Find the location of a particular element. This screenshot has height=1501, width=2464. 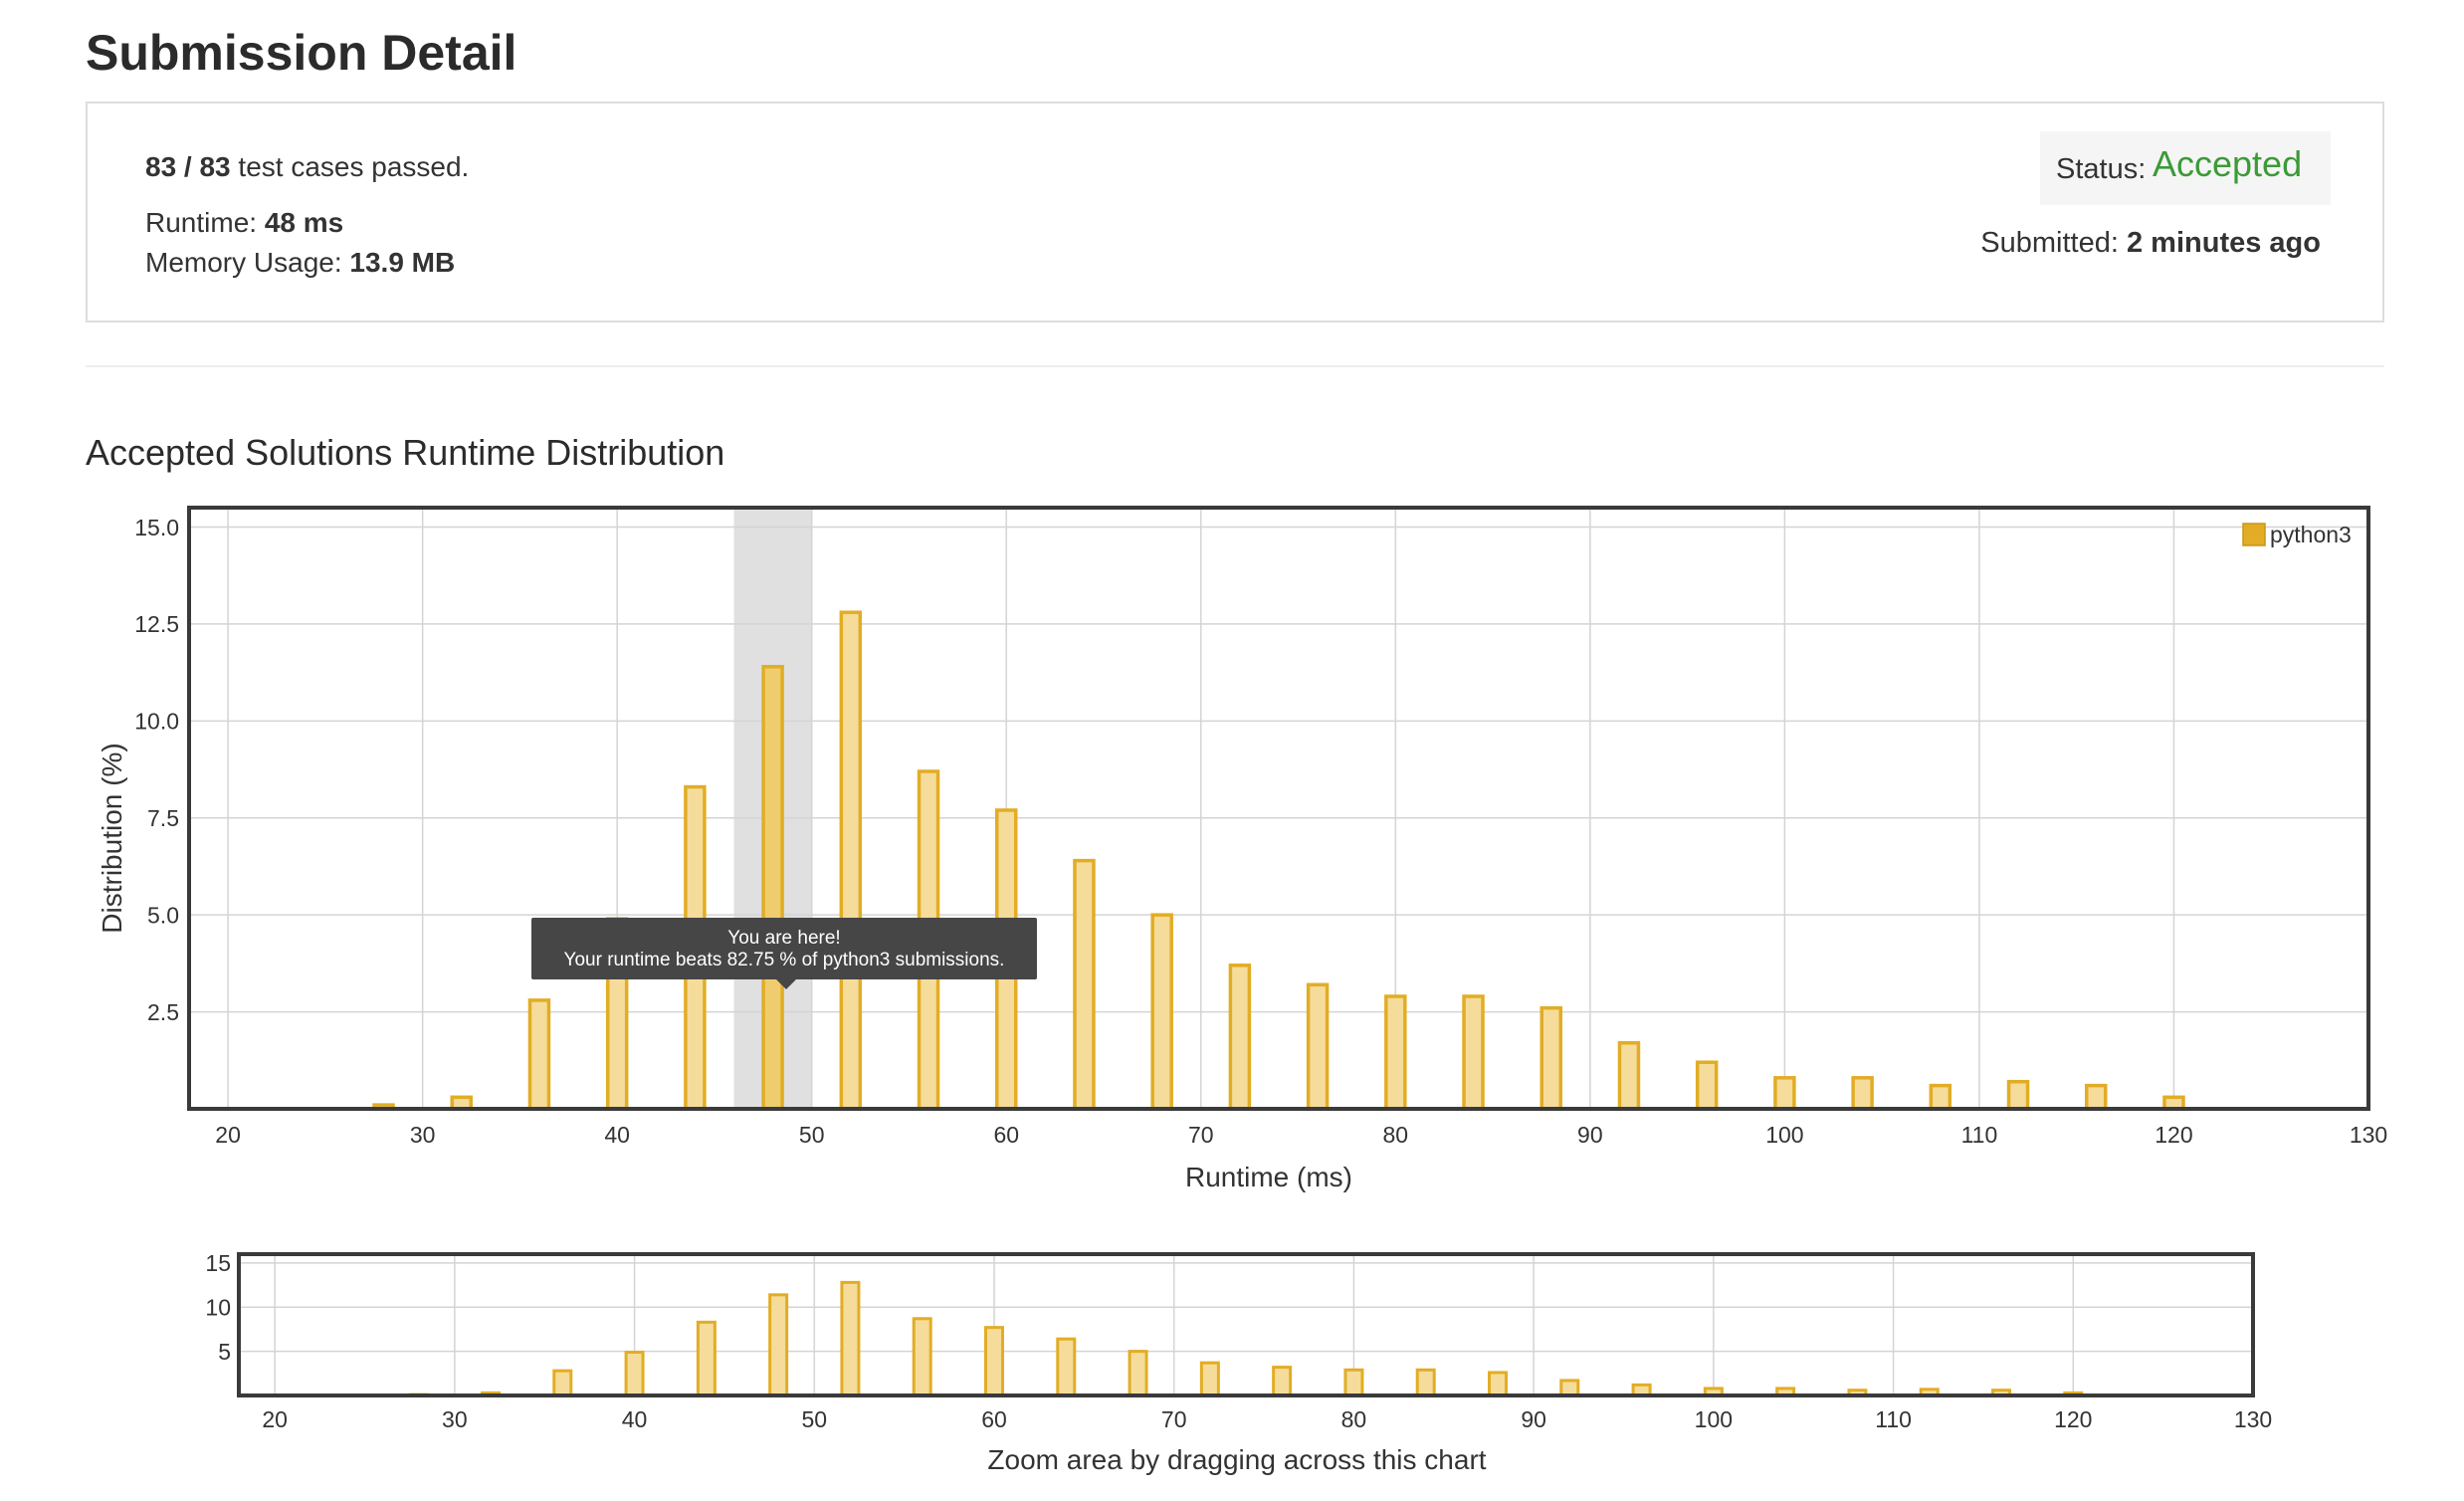

zoom-chart-x-tick-label: 80 is located at coordinates (1354, 1419).